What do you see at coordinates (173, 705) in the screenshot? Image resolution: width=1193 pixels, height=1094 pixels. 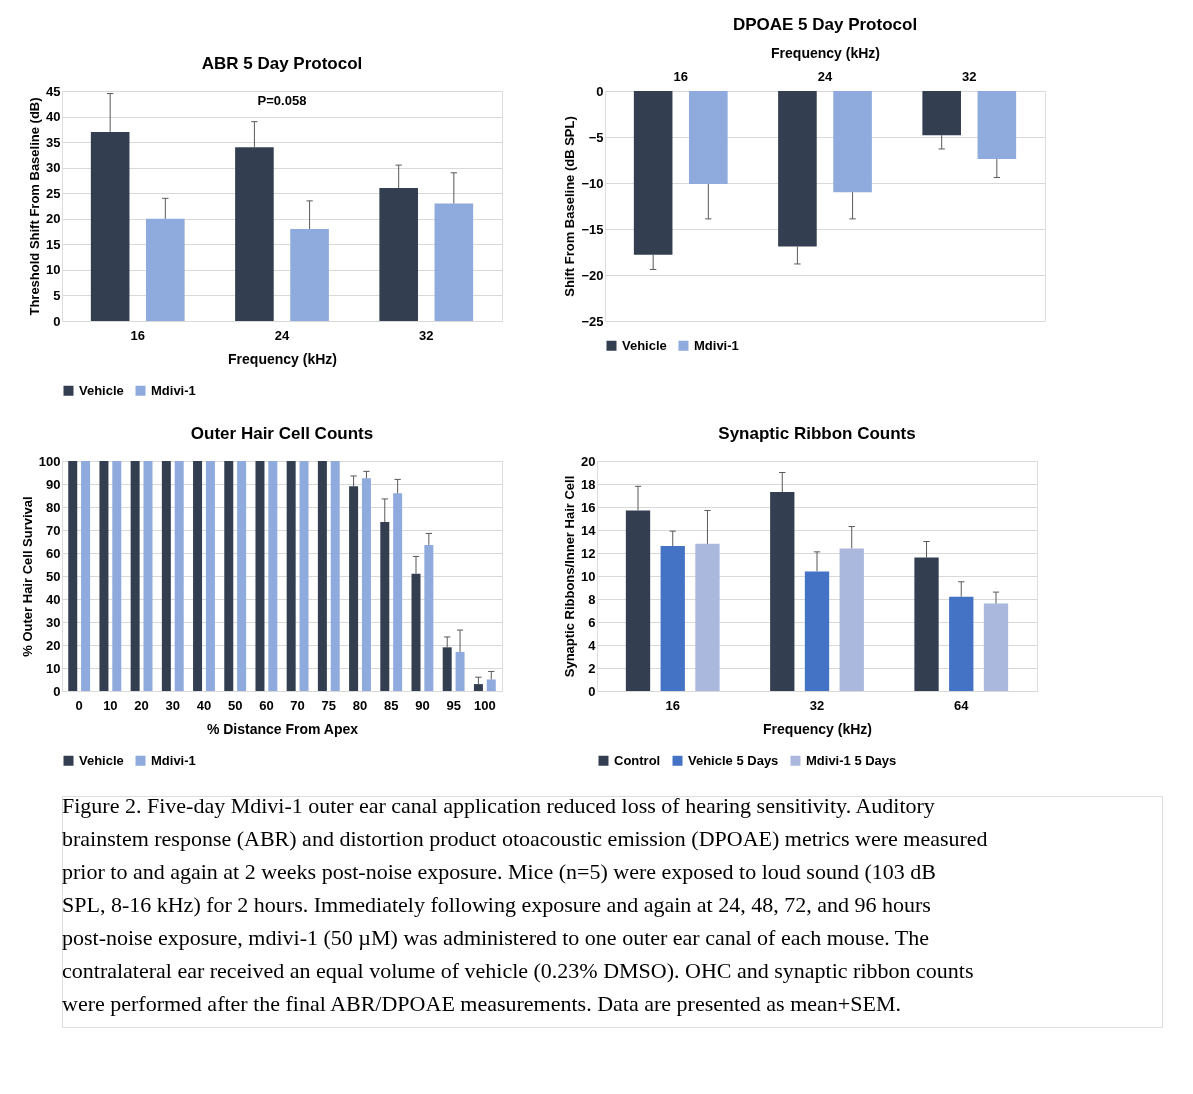 I see `x-tick-label: 30` at bounding box center [173, 705].